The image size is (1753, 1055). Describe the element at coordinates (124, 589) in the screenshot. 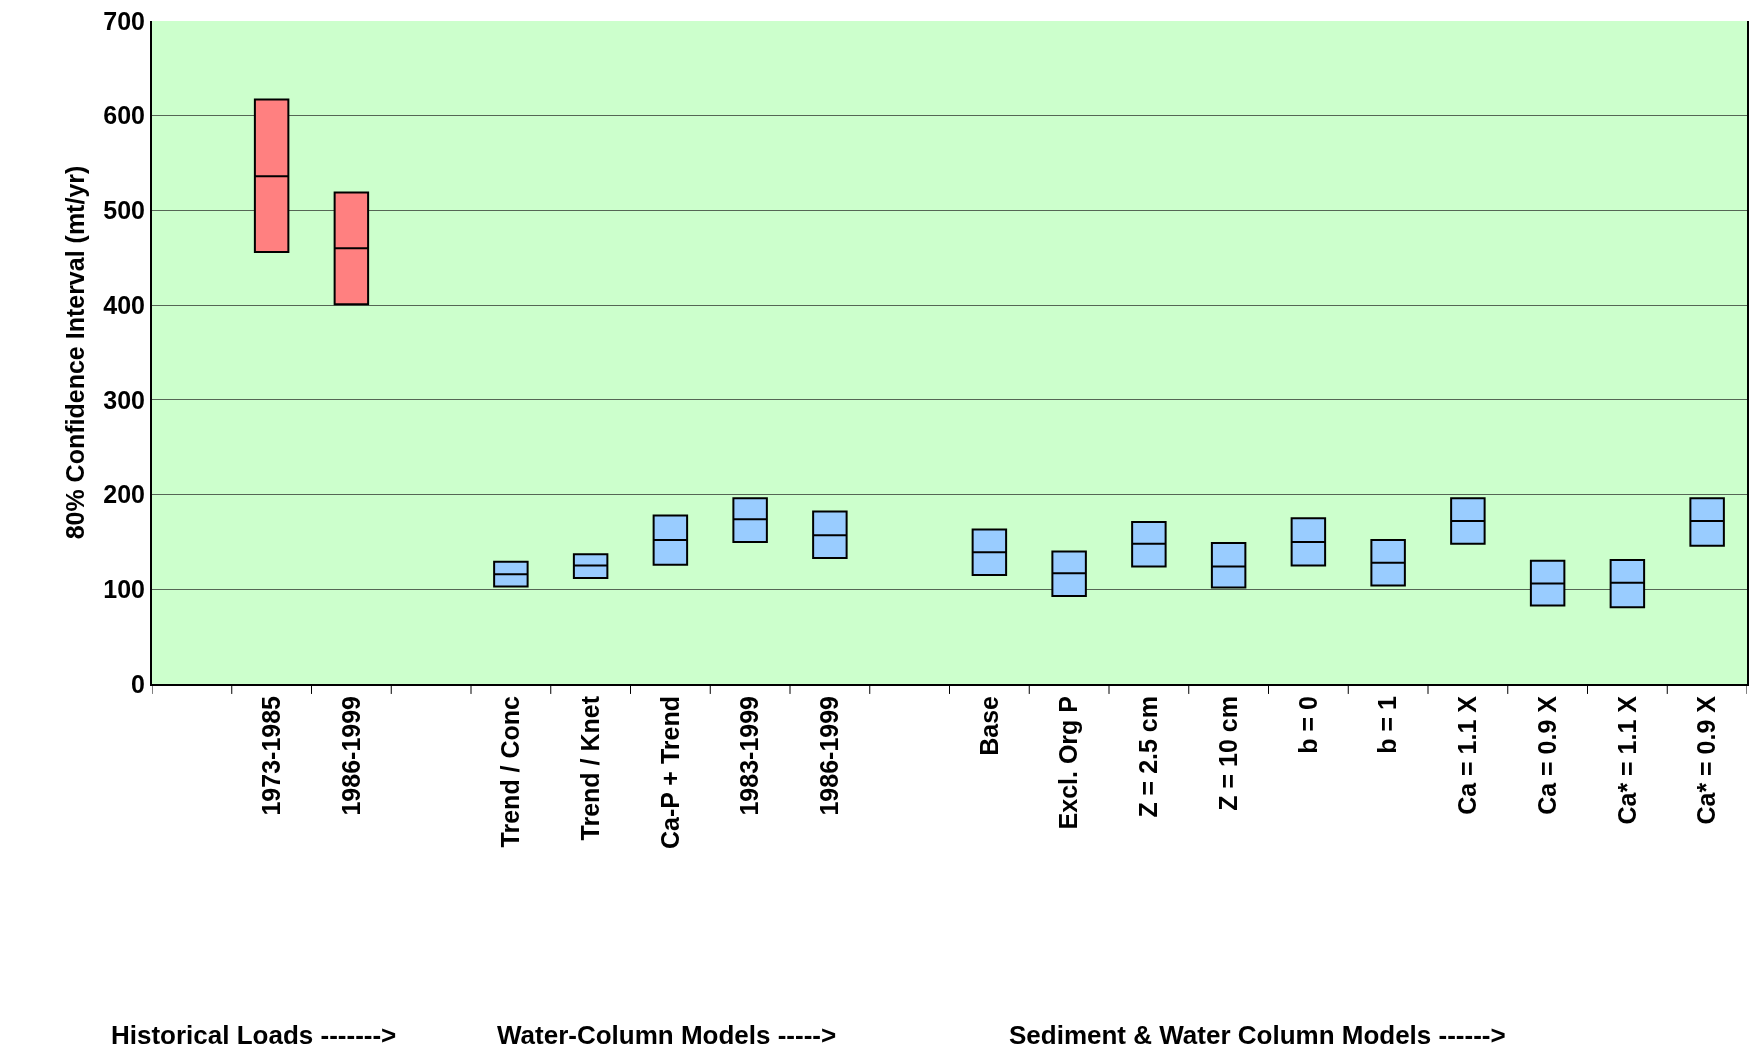

I see `y-tick-label: 100` at that location.